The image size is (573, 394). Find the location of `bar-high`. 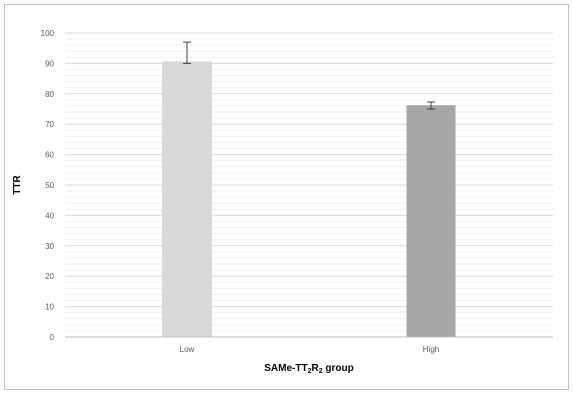

bar-high is located at coordinates (431, 221).